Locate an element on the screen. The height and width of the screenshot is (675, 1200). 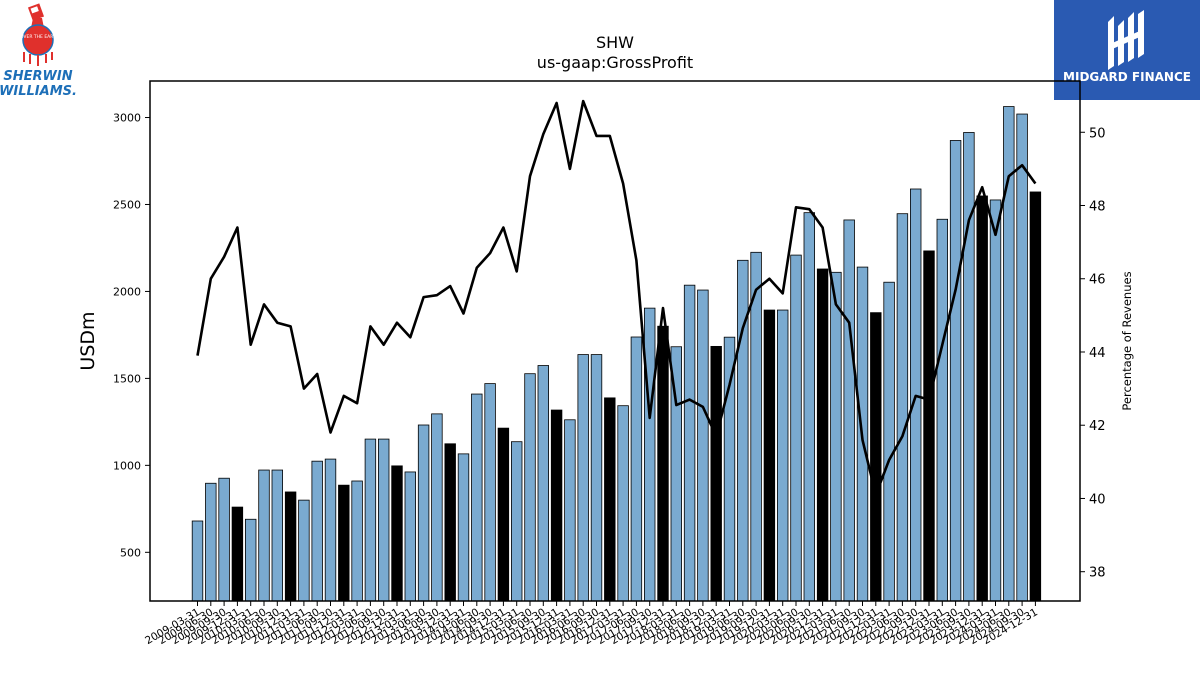
y2-tick-label: 50 is located at coordinates (1097, 133).